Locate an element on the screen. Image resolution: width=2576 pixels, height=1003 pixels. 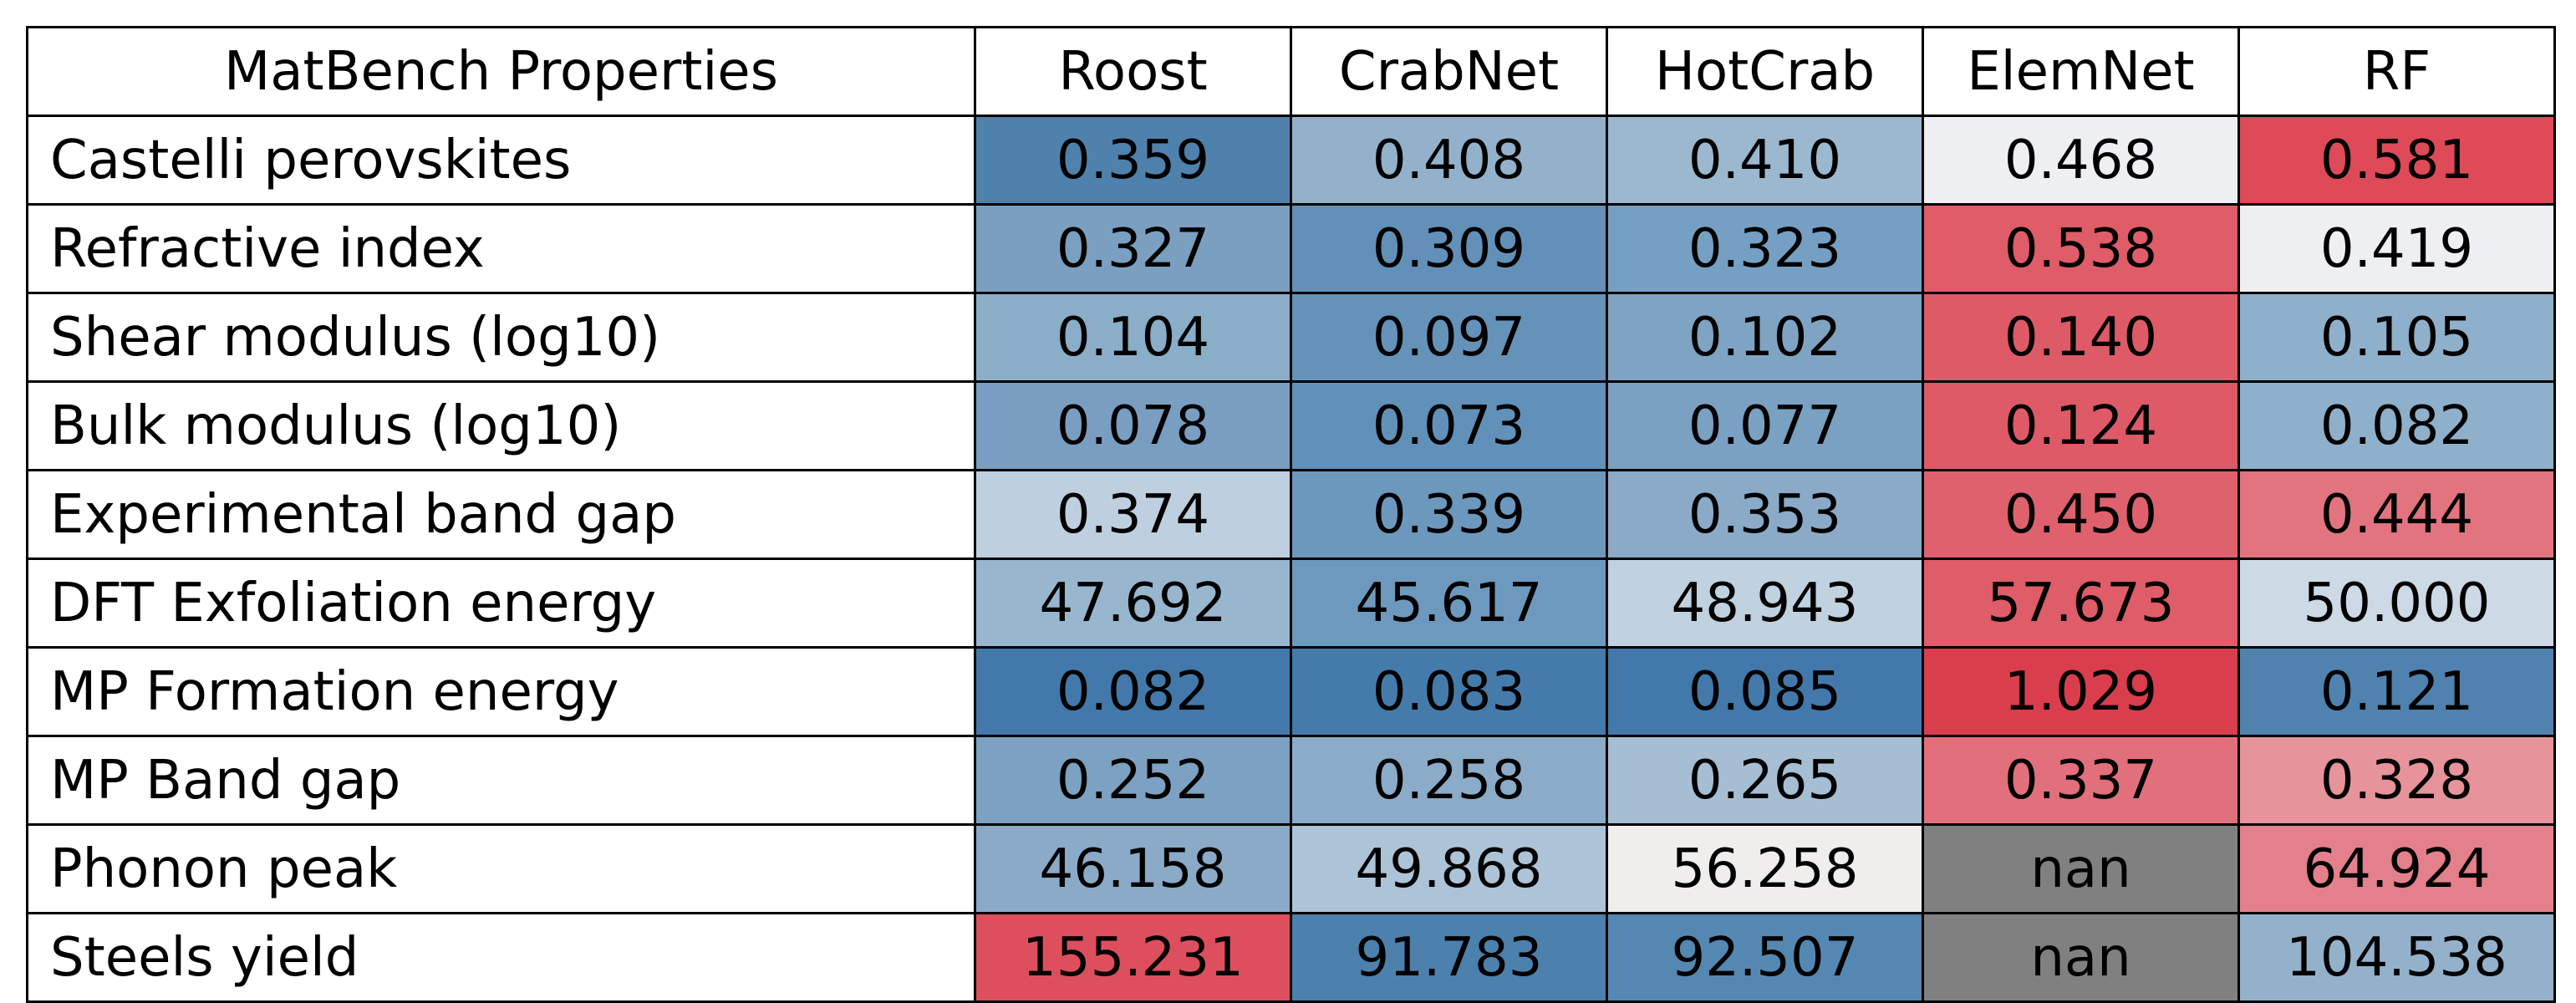
heatmap-cell: 0.450 is located at coordinates (2081, 514).